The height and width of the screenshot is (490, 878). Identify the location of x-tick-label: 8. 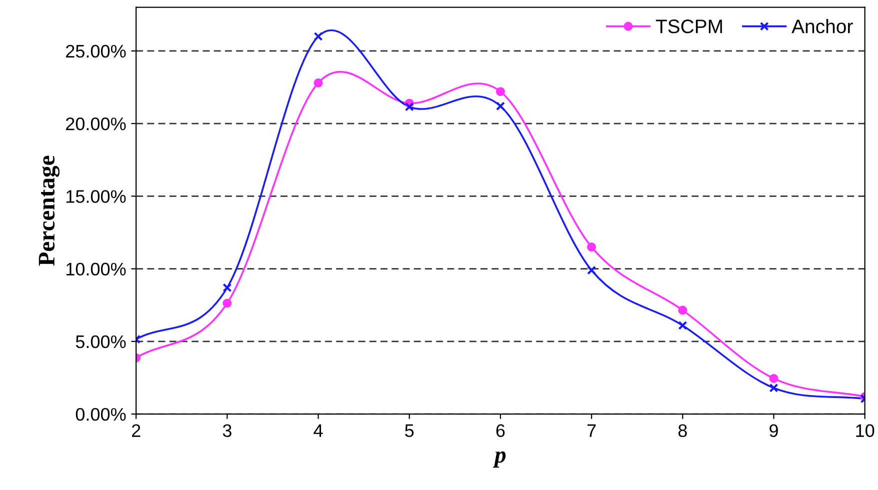
(682, 431).